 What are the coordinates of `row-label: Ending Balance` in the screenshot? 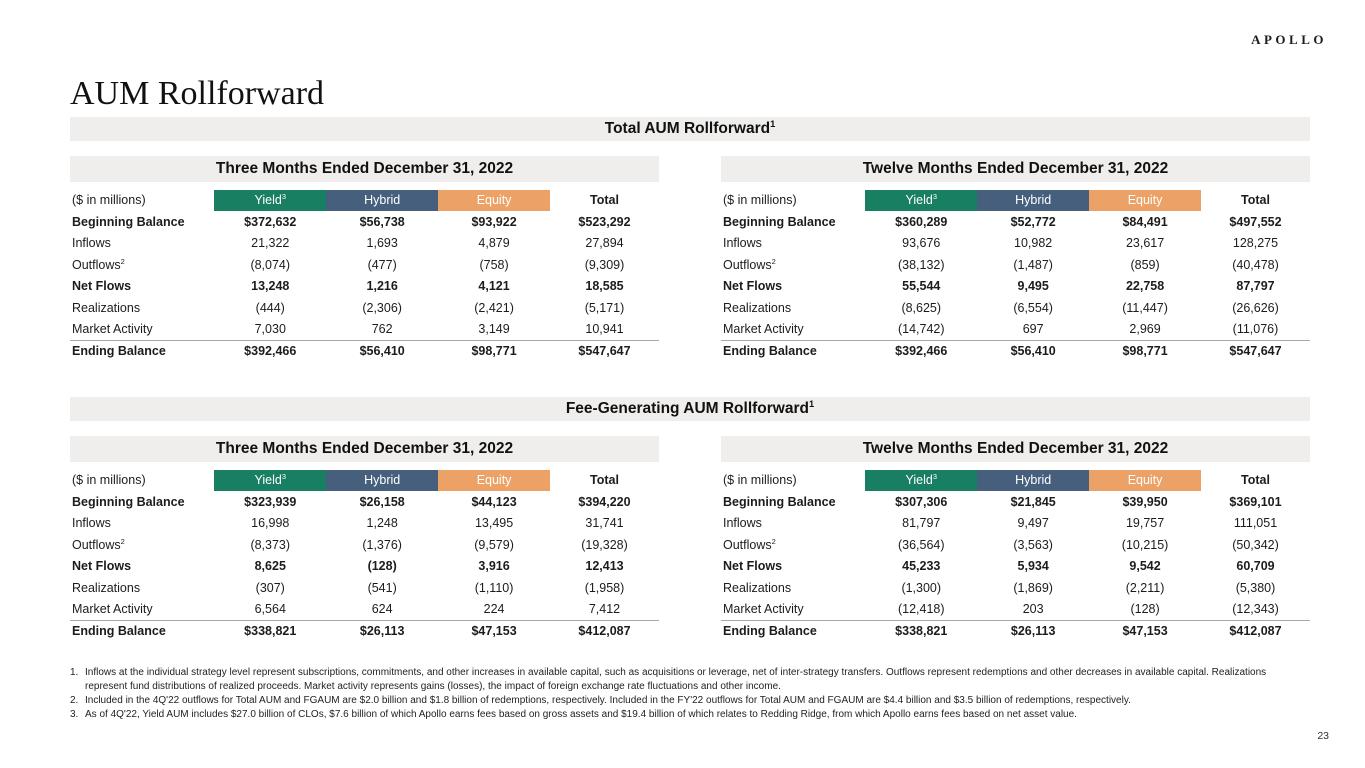 It's located at (770, 631).